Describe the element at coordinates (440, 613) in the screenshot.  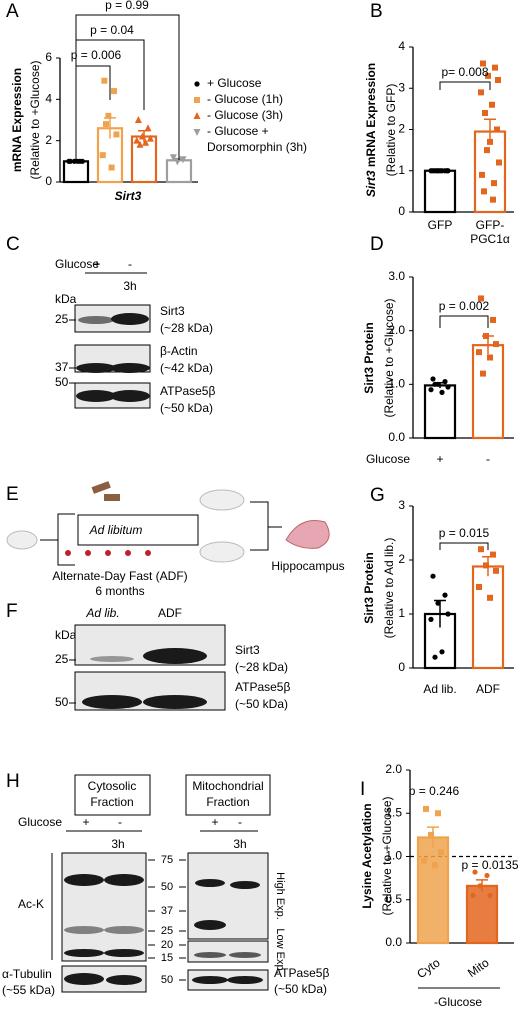
I see `error-bar` at that location.